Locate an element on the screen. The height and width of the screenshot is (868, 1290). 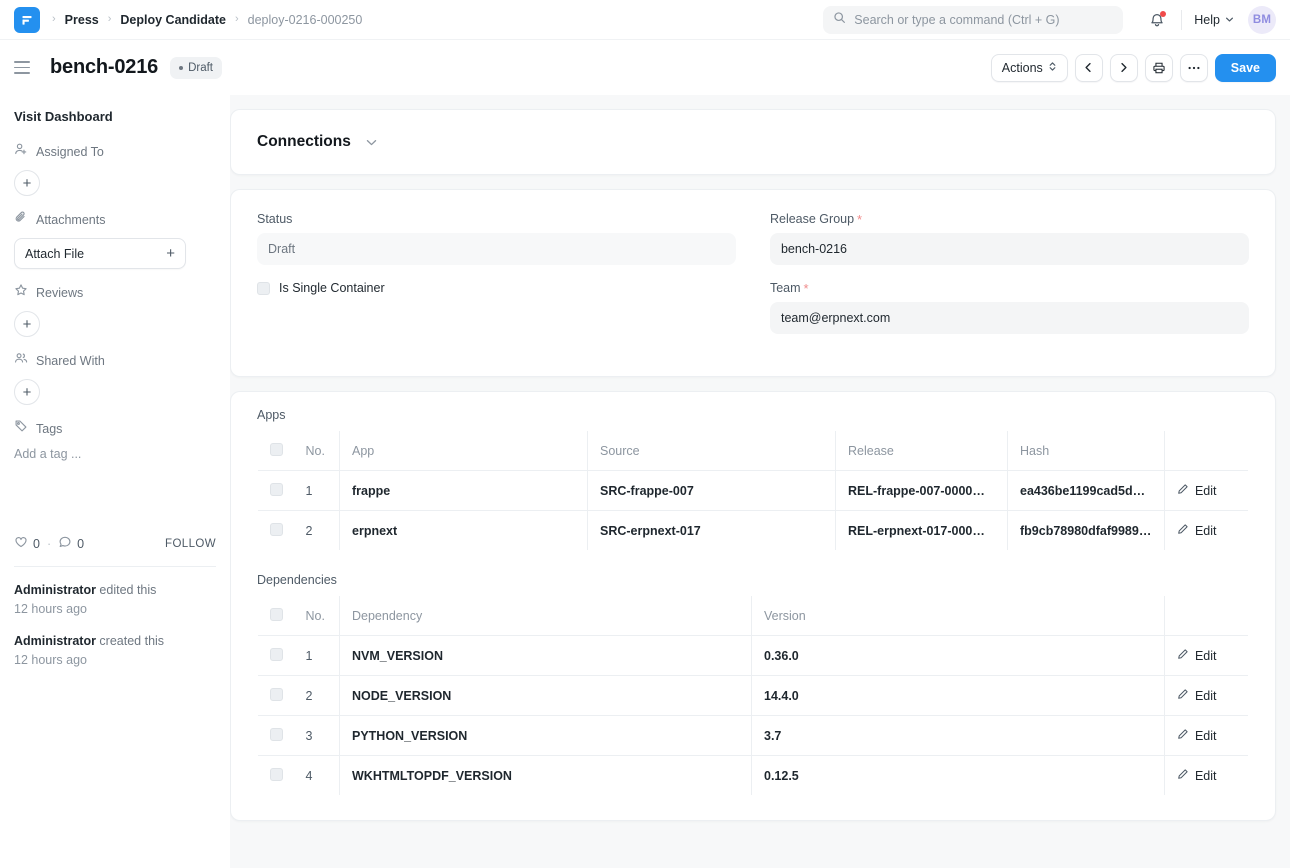
status-label-text: Status is located at coordinates (275, 219).